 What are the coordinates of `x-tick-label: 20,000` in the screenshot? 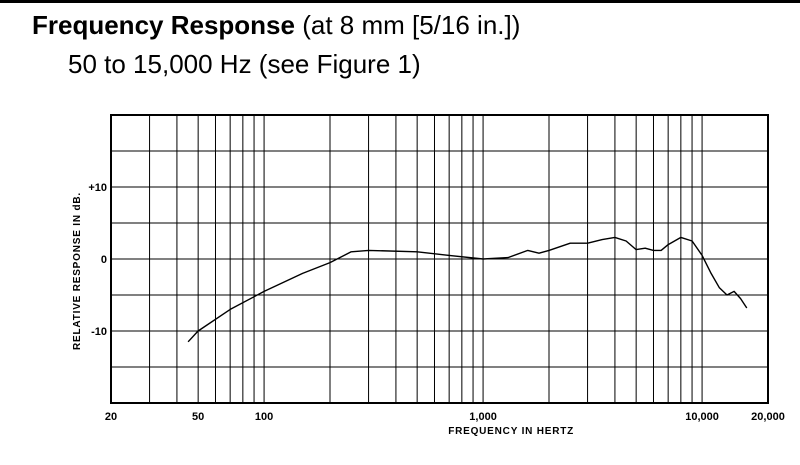 It's located at (768, 417).